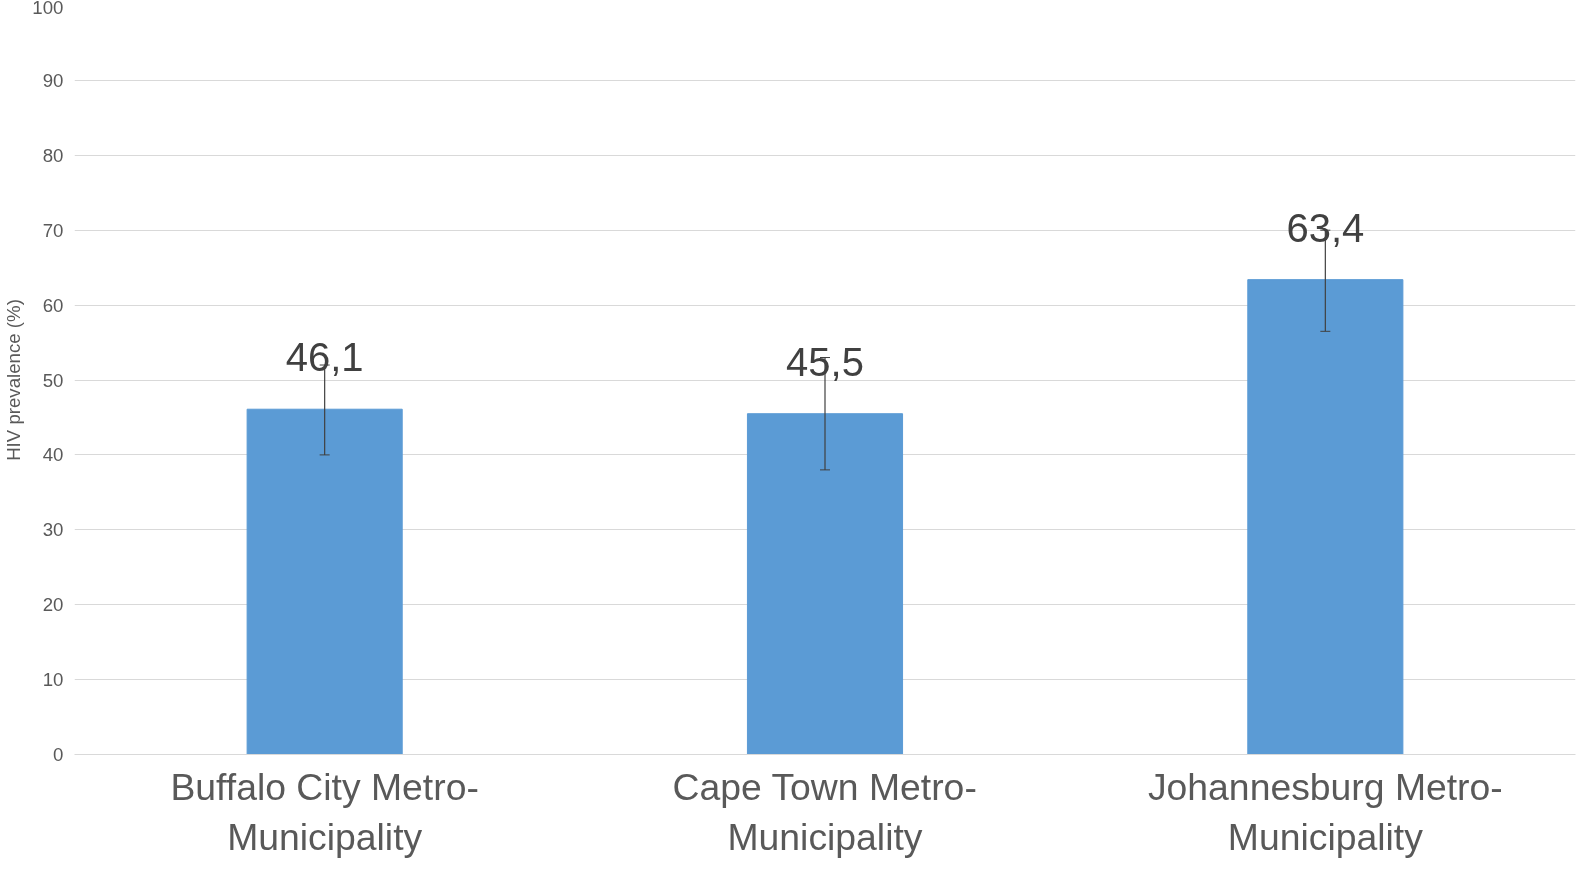 This screenshot has height=873, width=1590. Describe the element at coordinates (14, 380) in the screenshot. I see `y-axis-title: HIV prevalence (%)` at that location.